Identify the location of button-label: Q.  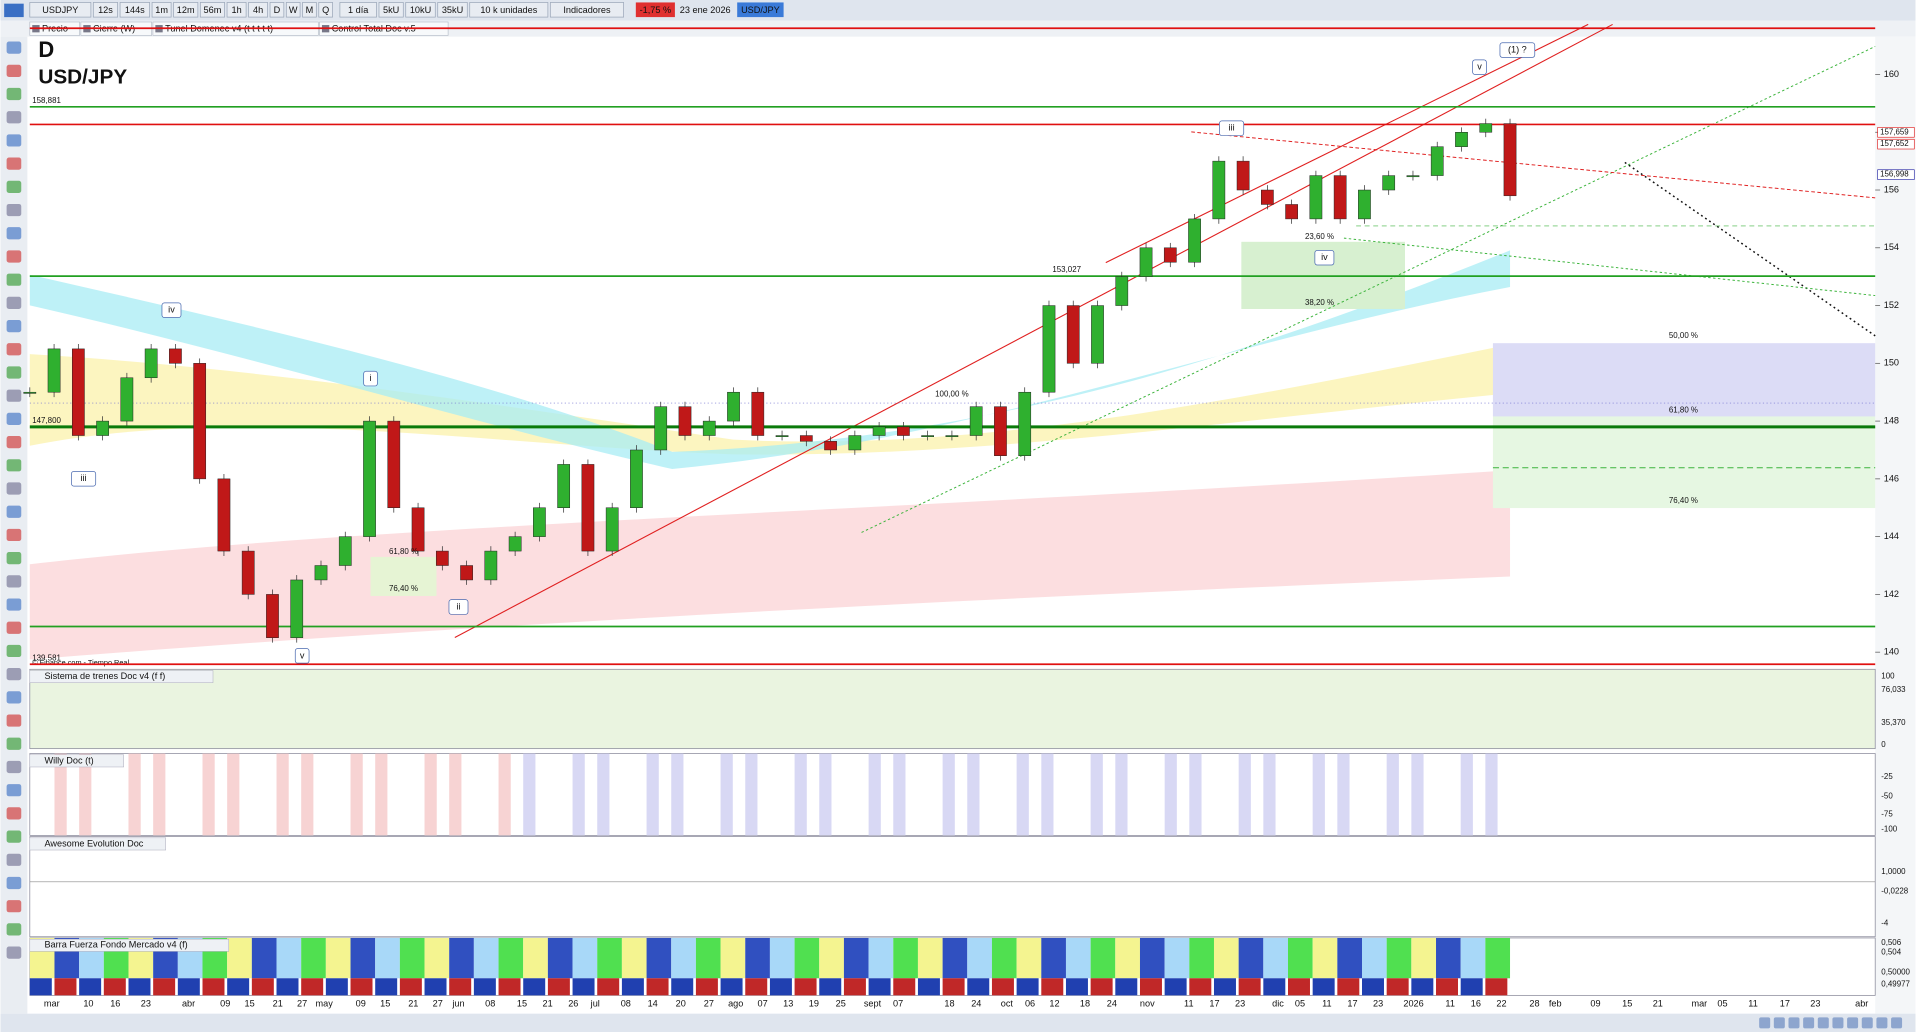
(325, 10).